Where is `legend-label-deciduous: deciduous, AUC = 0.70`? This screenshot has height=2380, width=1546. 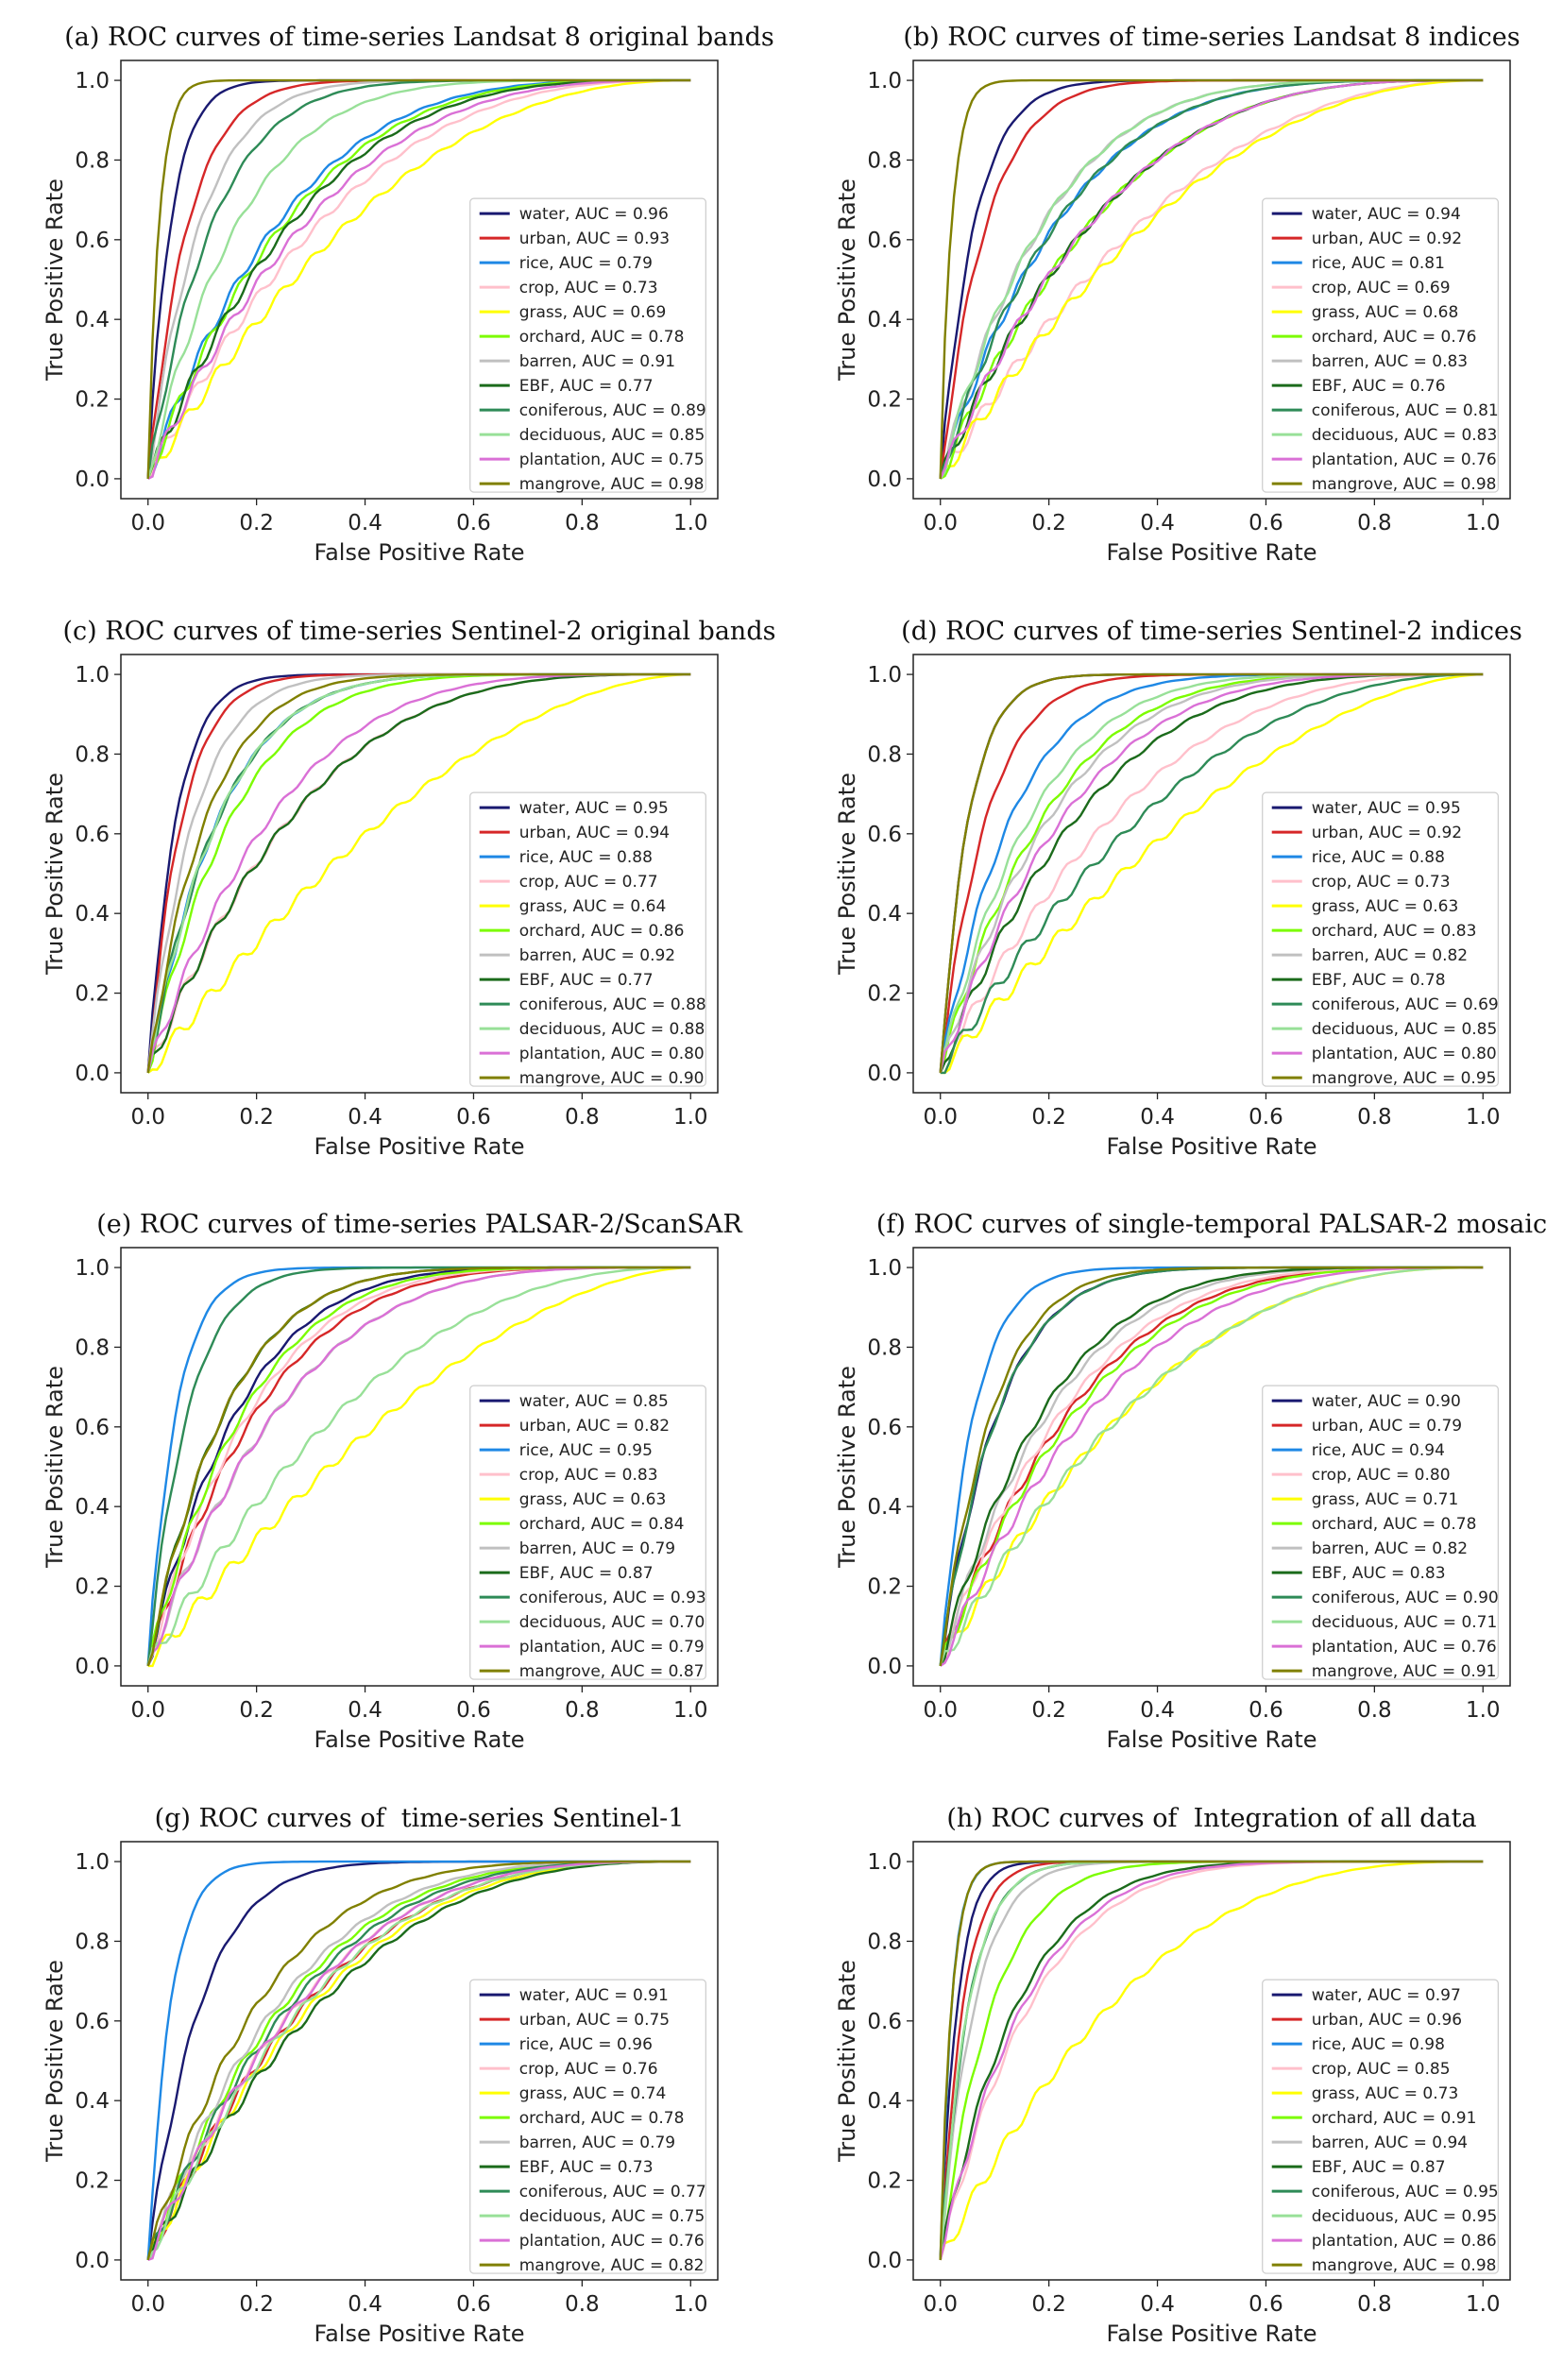 legend-label-deciduous: deciduous, AUC = 0.70 is located at coordinates (612, 1622).